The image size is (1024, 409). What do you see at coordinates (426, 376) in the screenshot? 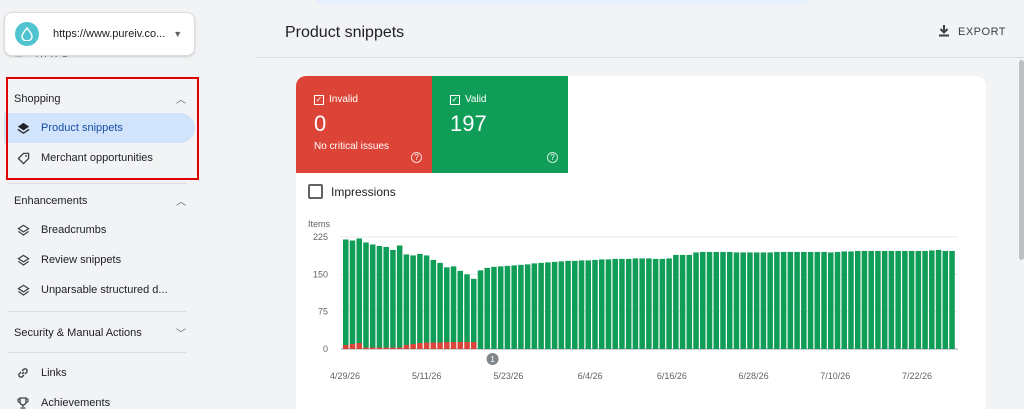
I see `x-tick-label: 5/11/26` at bounding box center [426, 376].